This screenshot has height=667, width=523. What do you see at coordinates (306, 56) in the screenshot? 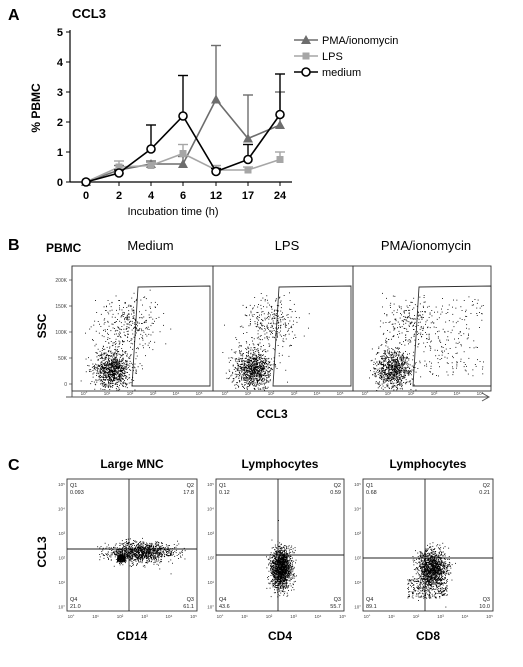
I see `legend-marker` at bounding box center [306, 56].